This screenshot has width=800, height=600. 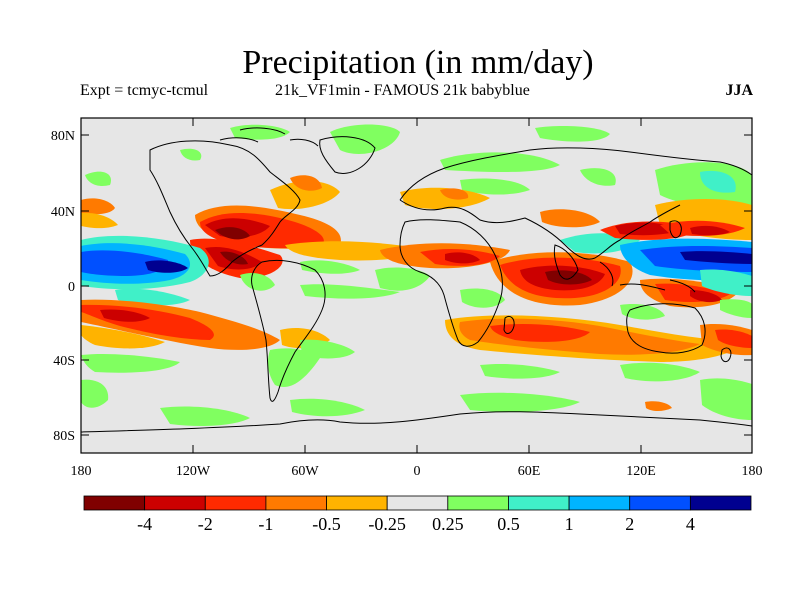 I want to click on lon-tick-label: 120E, so click(x=641, y=471).